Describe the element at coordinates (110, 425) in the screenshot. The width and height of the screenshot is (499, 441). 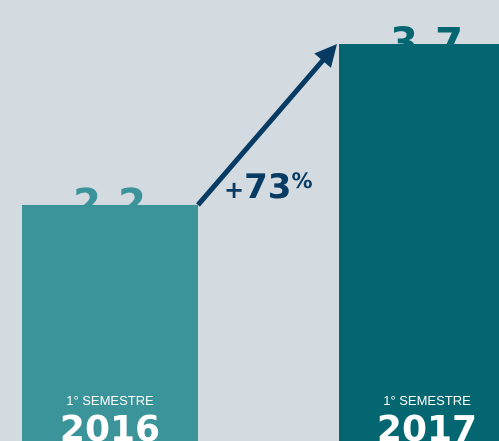
I see `category-label-2016: 2016` at that location.